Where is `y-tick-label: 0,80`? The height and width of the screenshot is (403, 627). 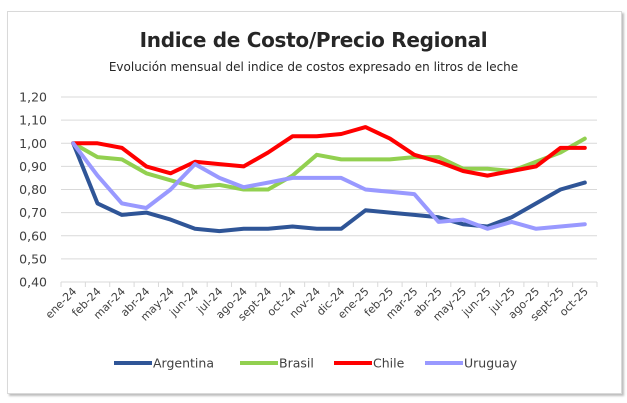 y-tick-label: 0,80 is located at coordinates (33, 189).